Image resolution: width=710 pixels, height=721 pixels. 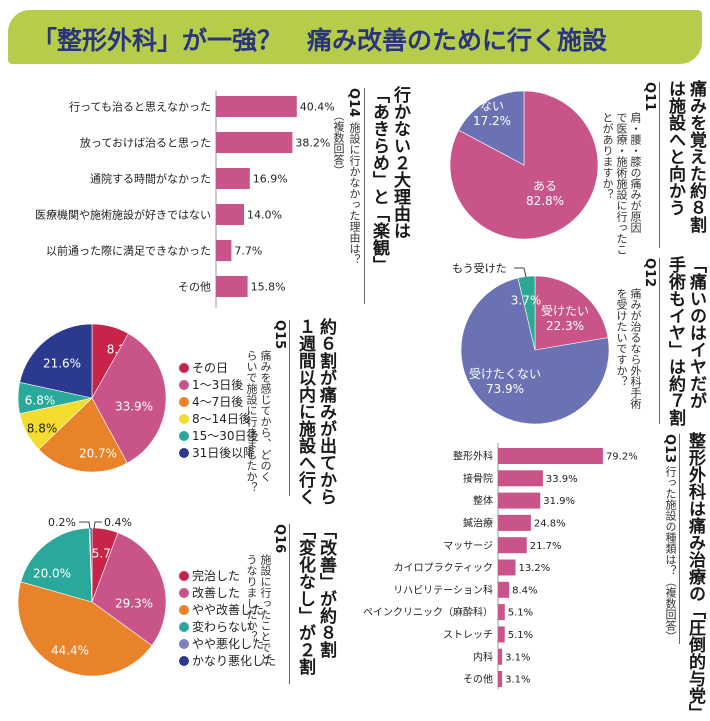 I want to click on q14-headline: 行かない２大理由は 「あきらめ」と「楽観」, so click(x=389, y=179).